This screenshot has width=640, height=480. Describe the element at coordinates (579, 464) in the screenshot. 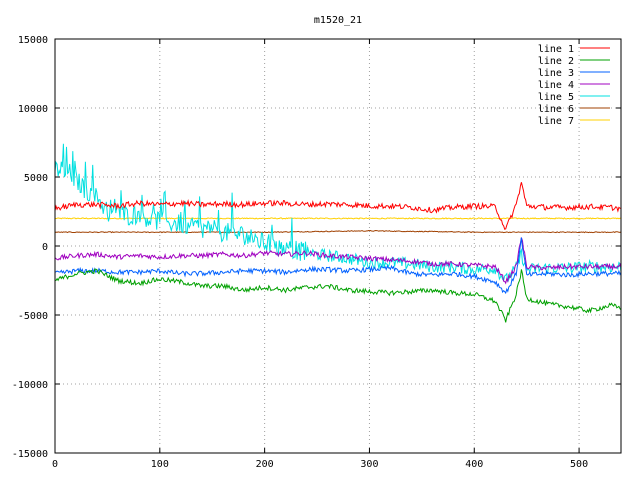

I see `x-tick-label: 500` at that location.